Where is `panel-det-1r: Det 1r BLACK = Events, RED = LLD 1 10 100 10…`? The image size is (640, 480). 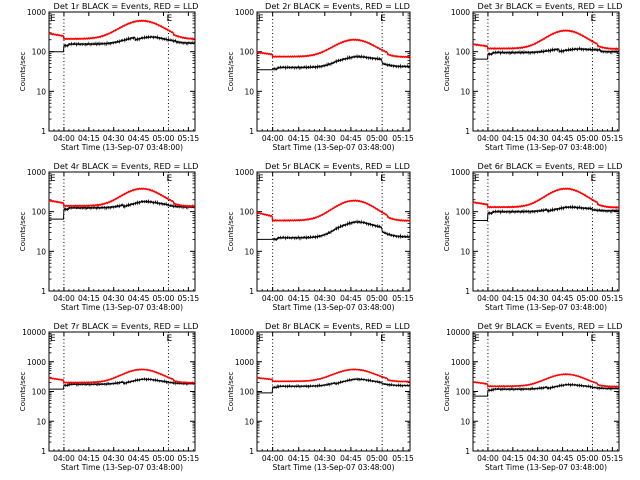
panel-det-1r: Det 1r BLACK = Events, RED = LLD 1 10 100 10… is located at coordinates (108, 76).